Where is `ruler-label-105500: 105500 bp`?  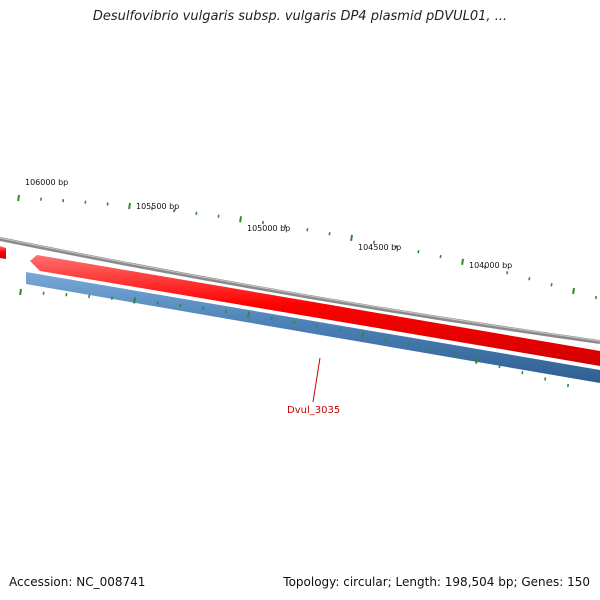 ruler-label-105500: 105500 bp is located at coordinates (157, 206).